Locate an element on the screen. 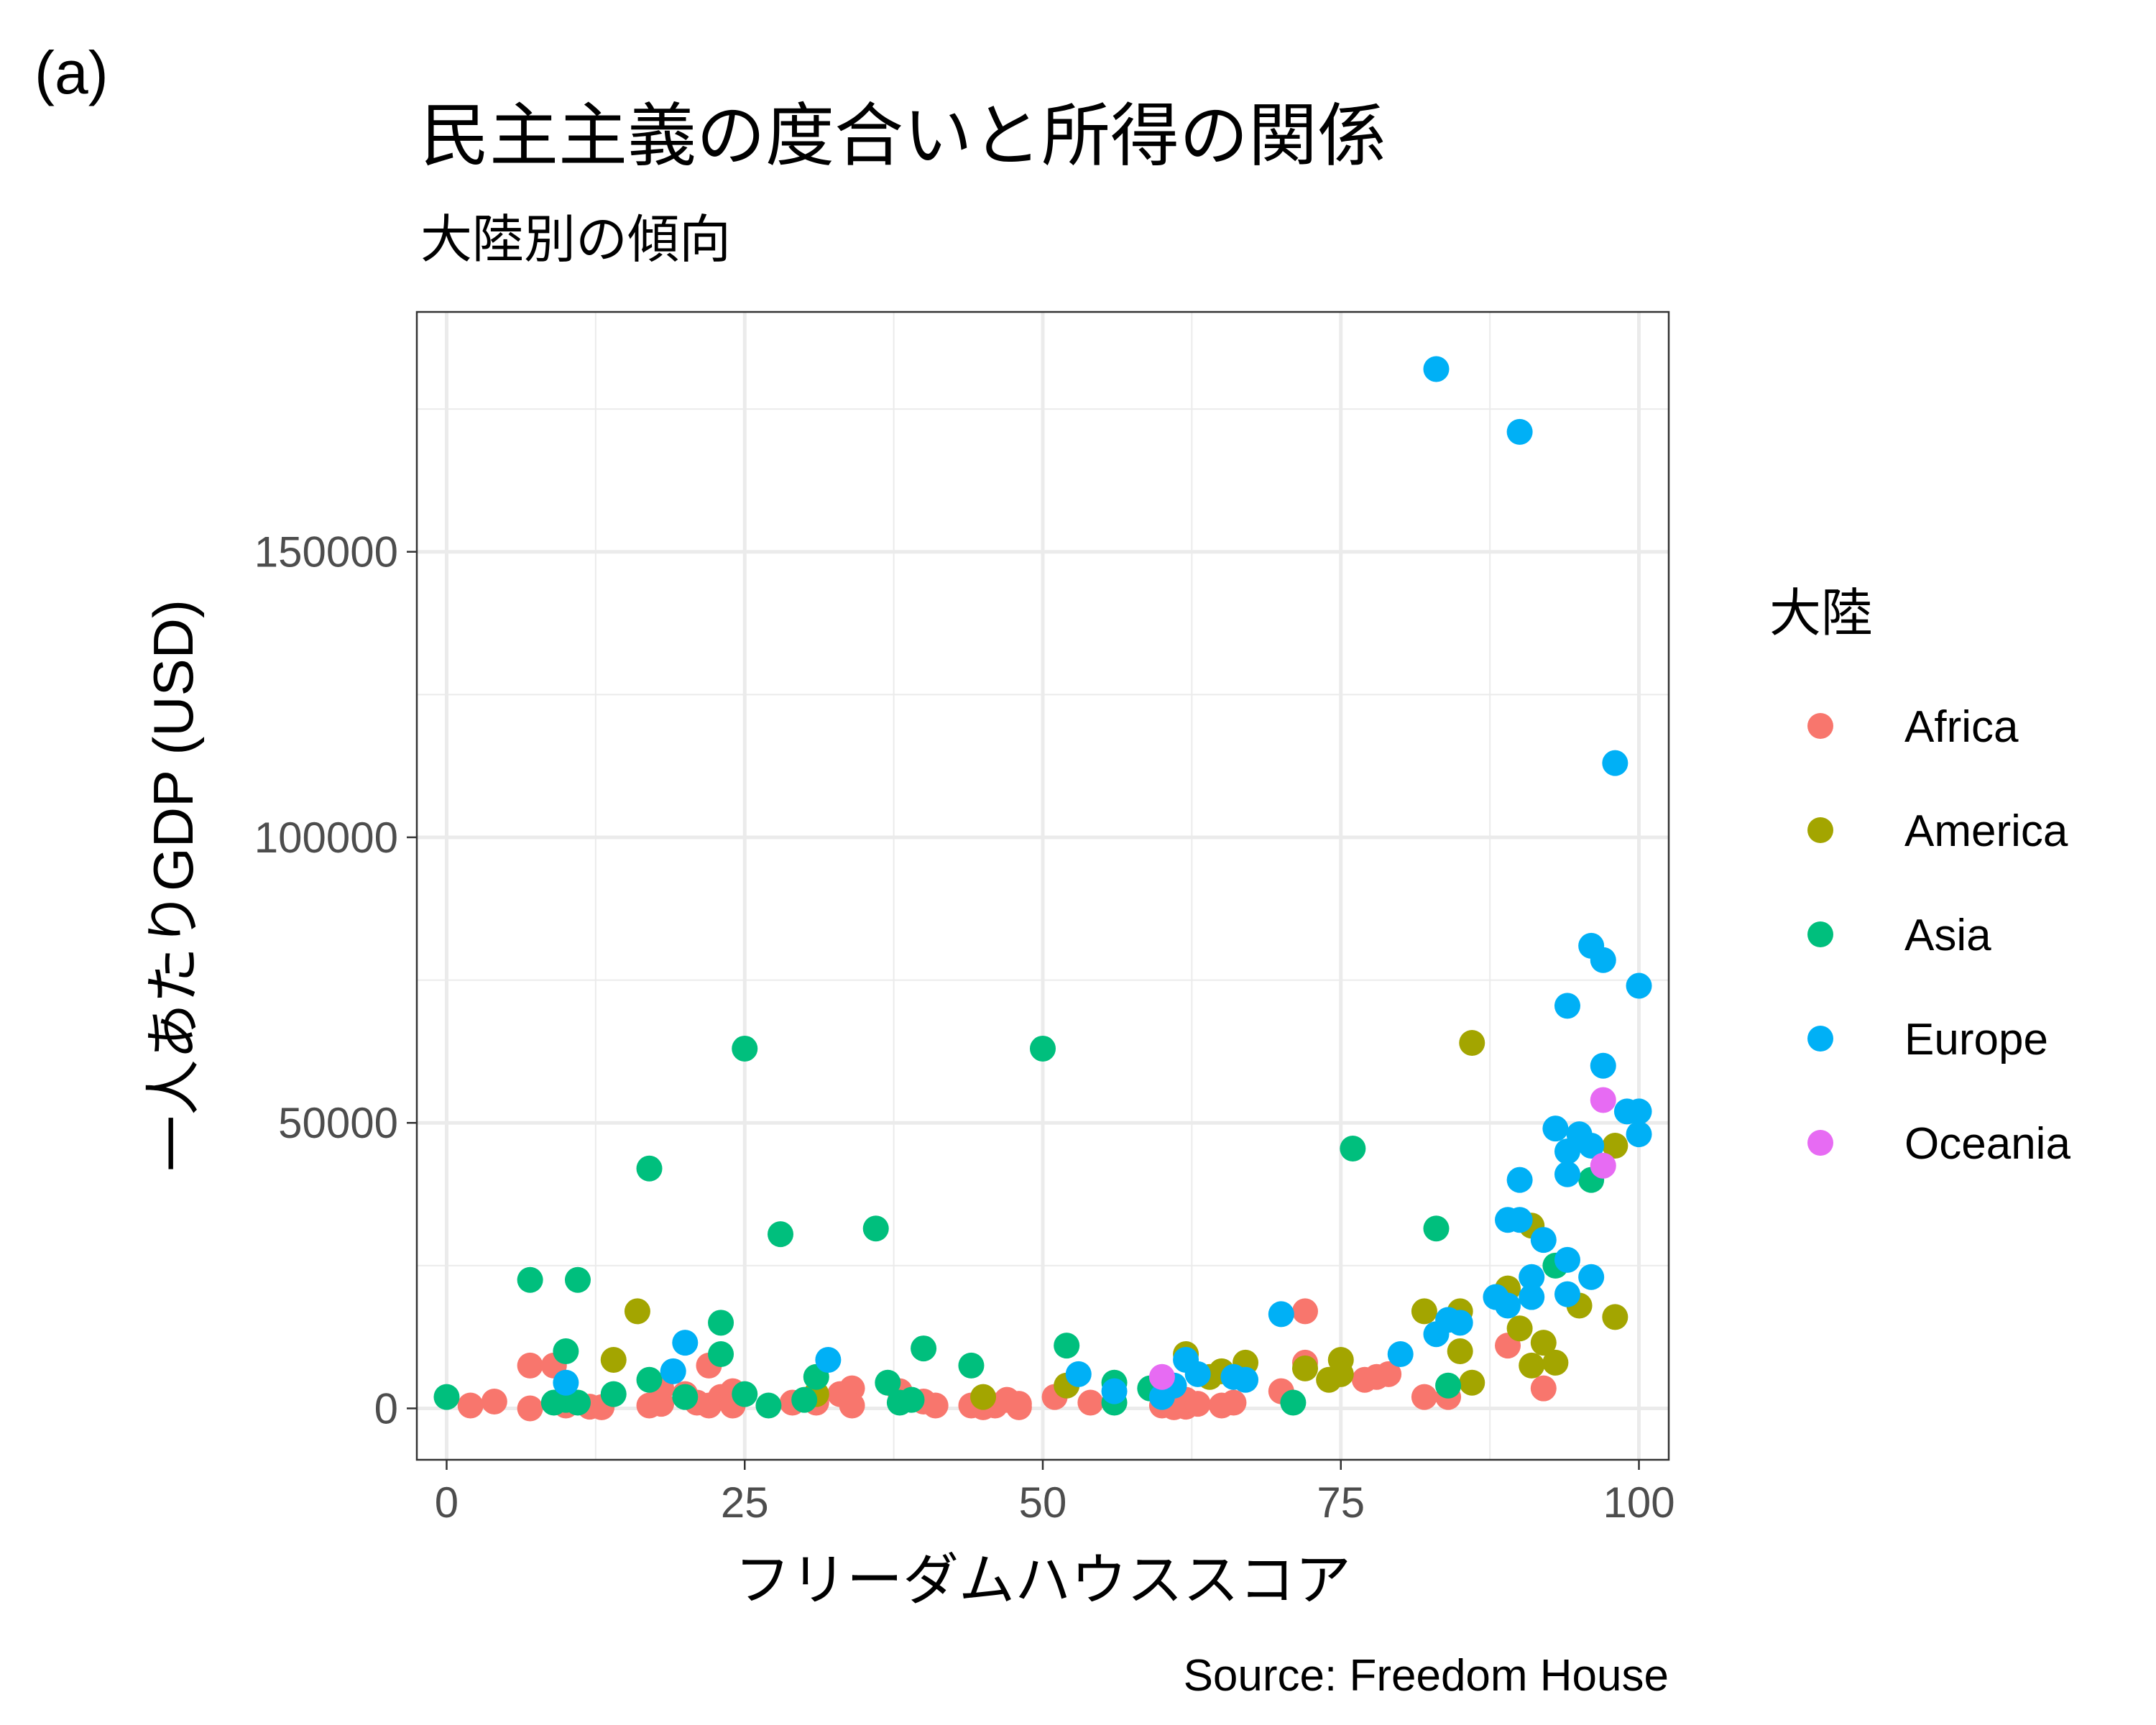  legend-label-africa: Africa is located at coordinates (1961, 727).